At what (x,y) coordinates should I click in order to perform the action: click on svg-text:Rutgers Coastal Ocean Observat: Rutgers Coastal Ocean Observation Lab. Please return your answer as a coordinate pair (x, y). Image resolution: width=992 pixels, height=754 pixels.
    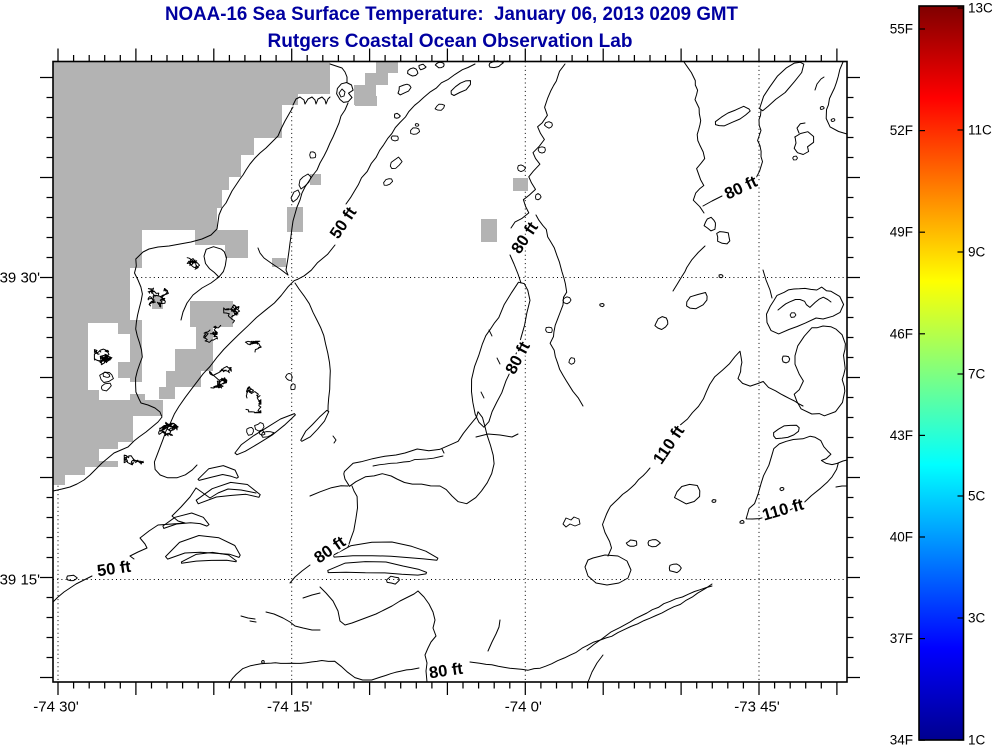
    Looking at the image, I should click on (450, 41).